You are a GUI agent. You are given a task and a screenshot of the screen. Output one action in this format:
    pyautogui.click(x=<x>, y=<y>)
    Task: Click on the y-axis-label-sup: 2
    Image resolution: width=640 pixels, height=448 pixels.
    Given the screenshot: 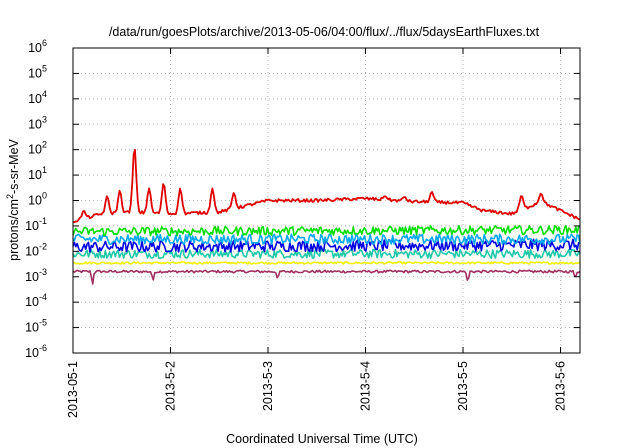 What is the action you would take?
    pyautogui.click(x=10, y=196)
    